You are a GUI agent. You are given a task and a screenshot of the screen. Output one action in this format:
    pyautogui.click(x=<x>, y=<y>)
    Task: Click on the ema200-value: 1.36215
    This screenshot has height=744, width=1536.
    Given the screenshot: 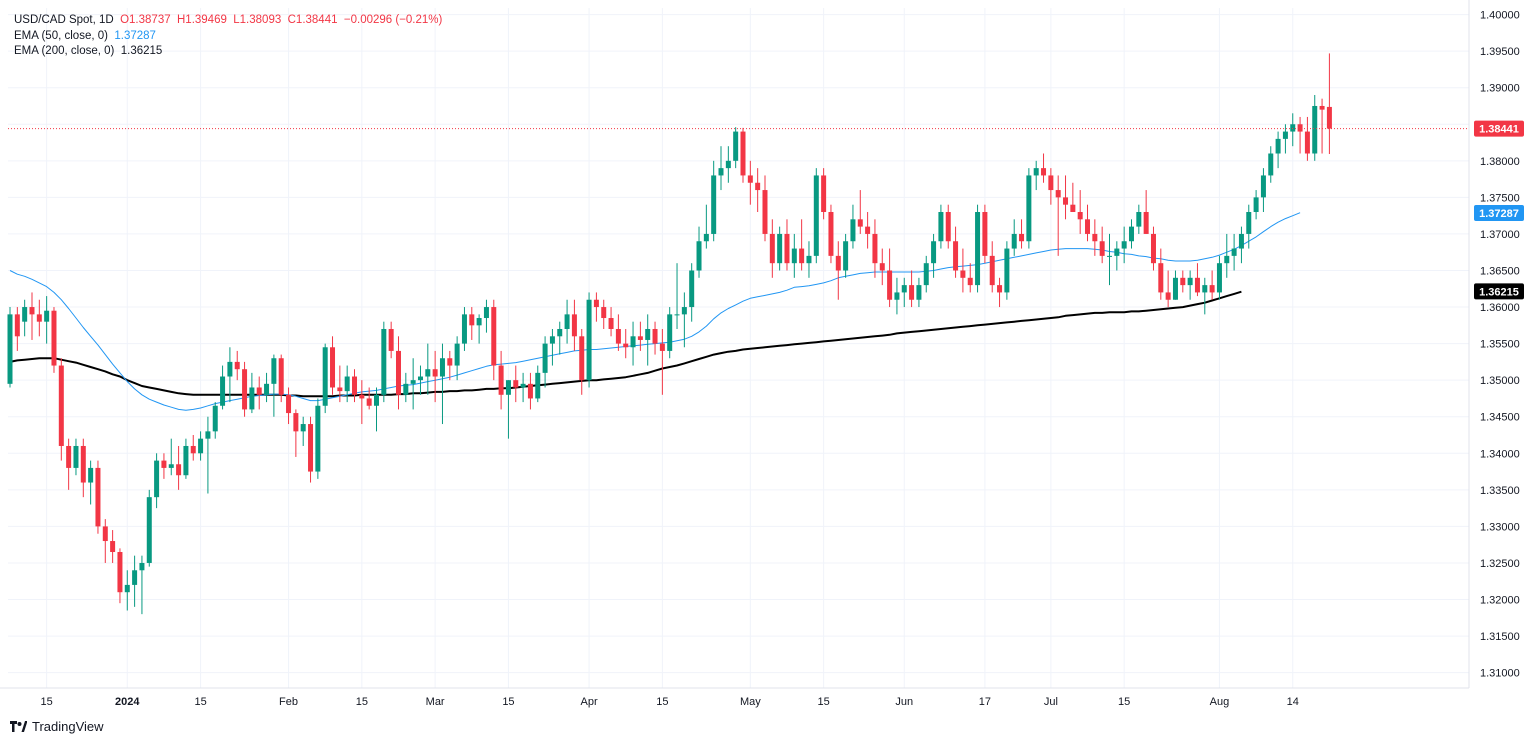 What is the action you would take?
    pyautogui.click(x=141, y=51)
    